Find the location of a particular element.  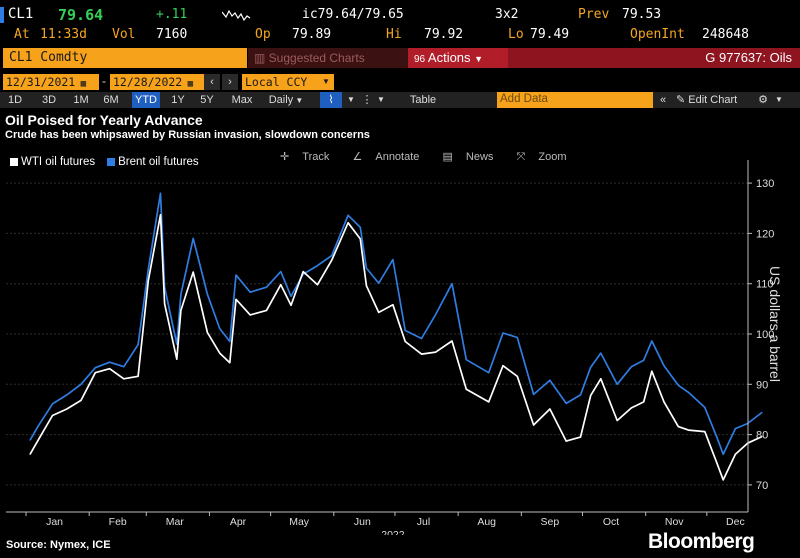

next-period-button: › is located at coordinates (230, 82).